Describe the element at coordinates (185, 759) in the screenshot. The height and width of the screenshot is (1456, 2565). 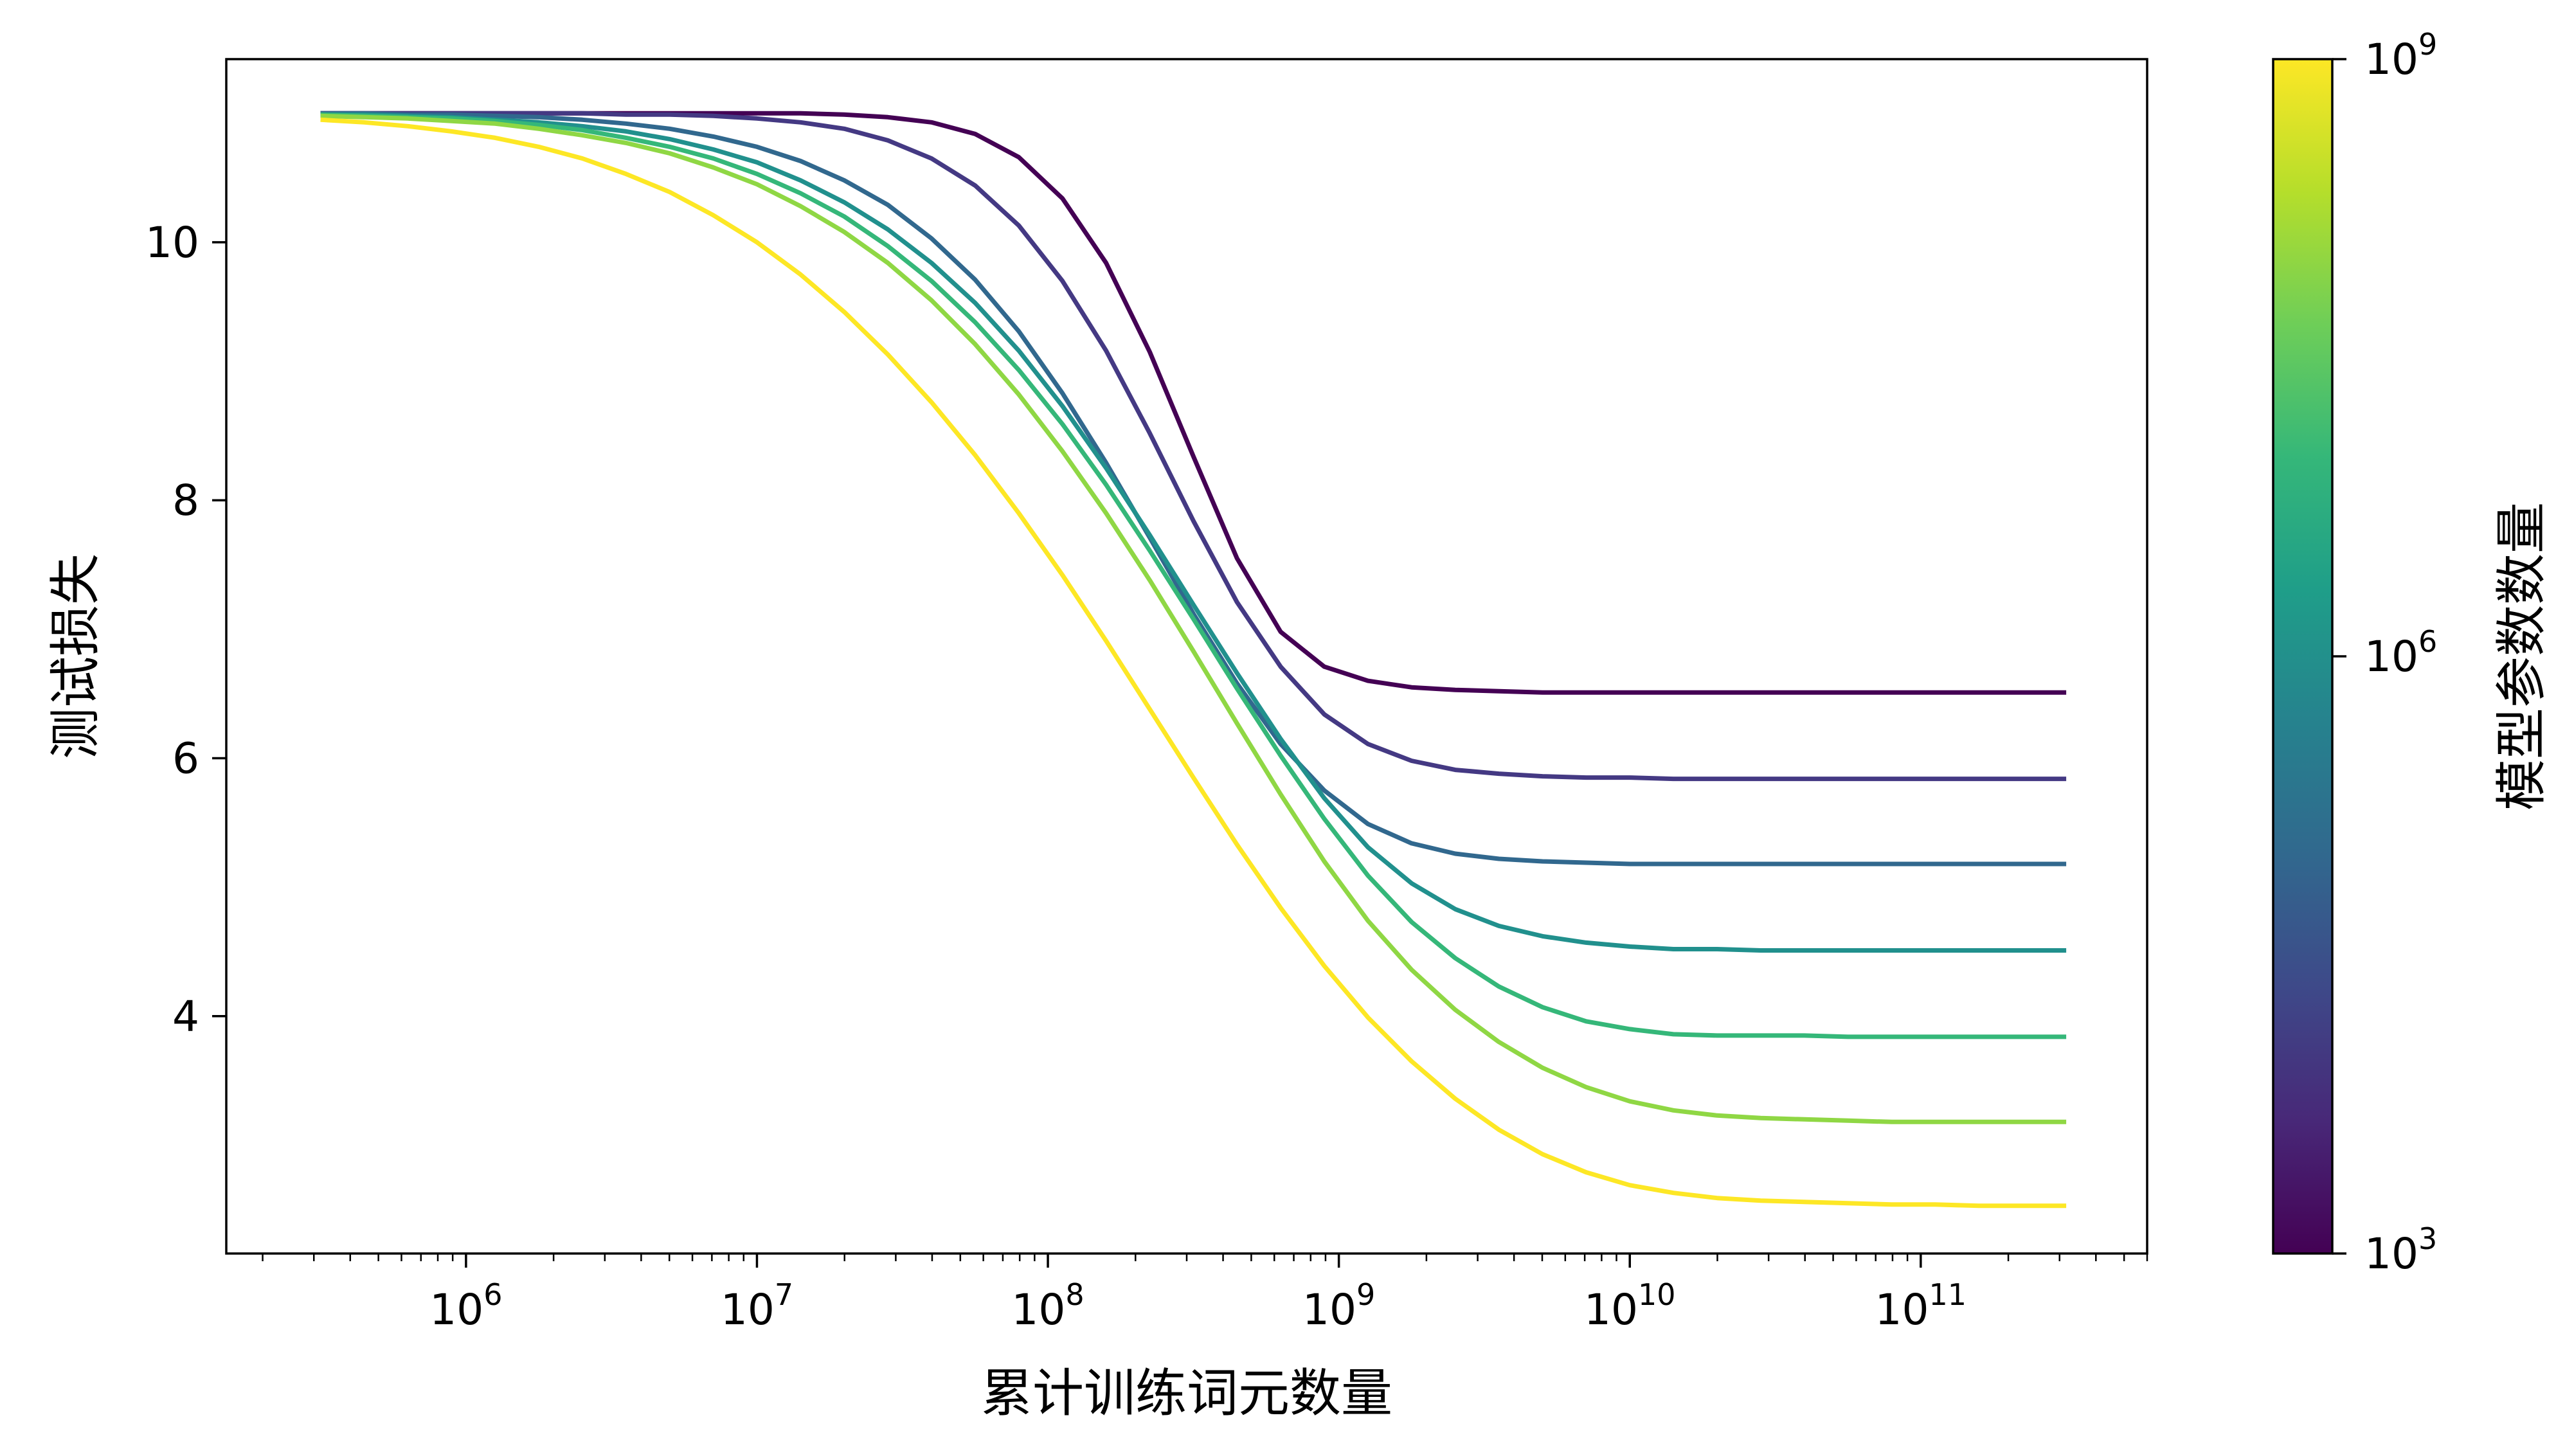
I see `y-tick-label: 6` at that location.